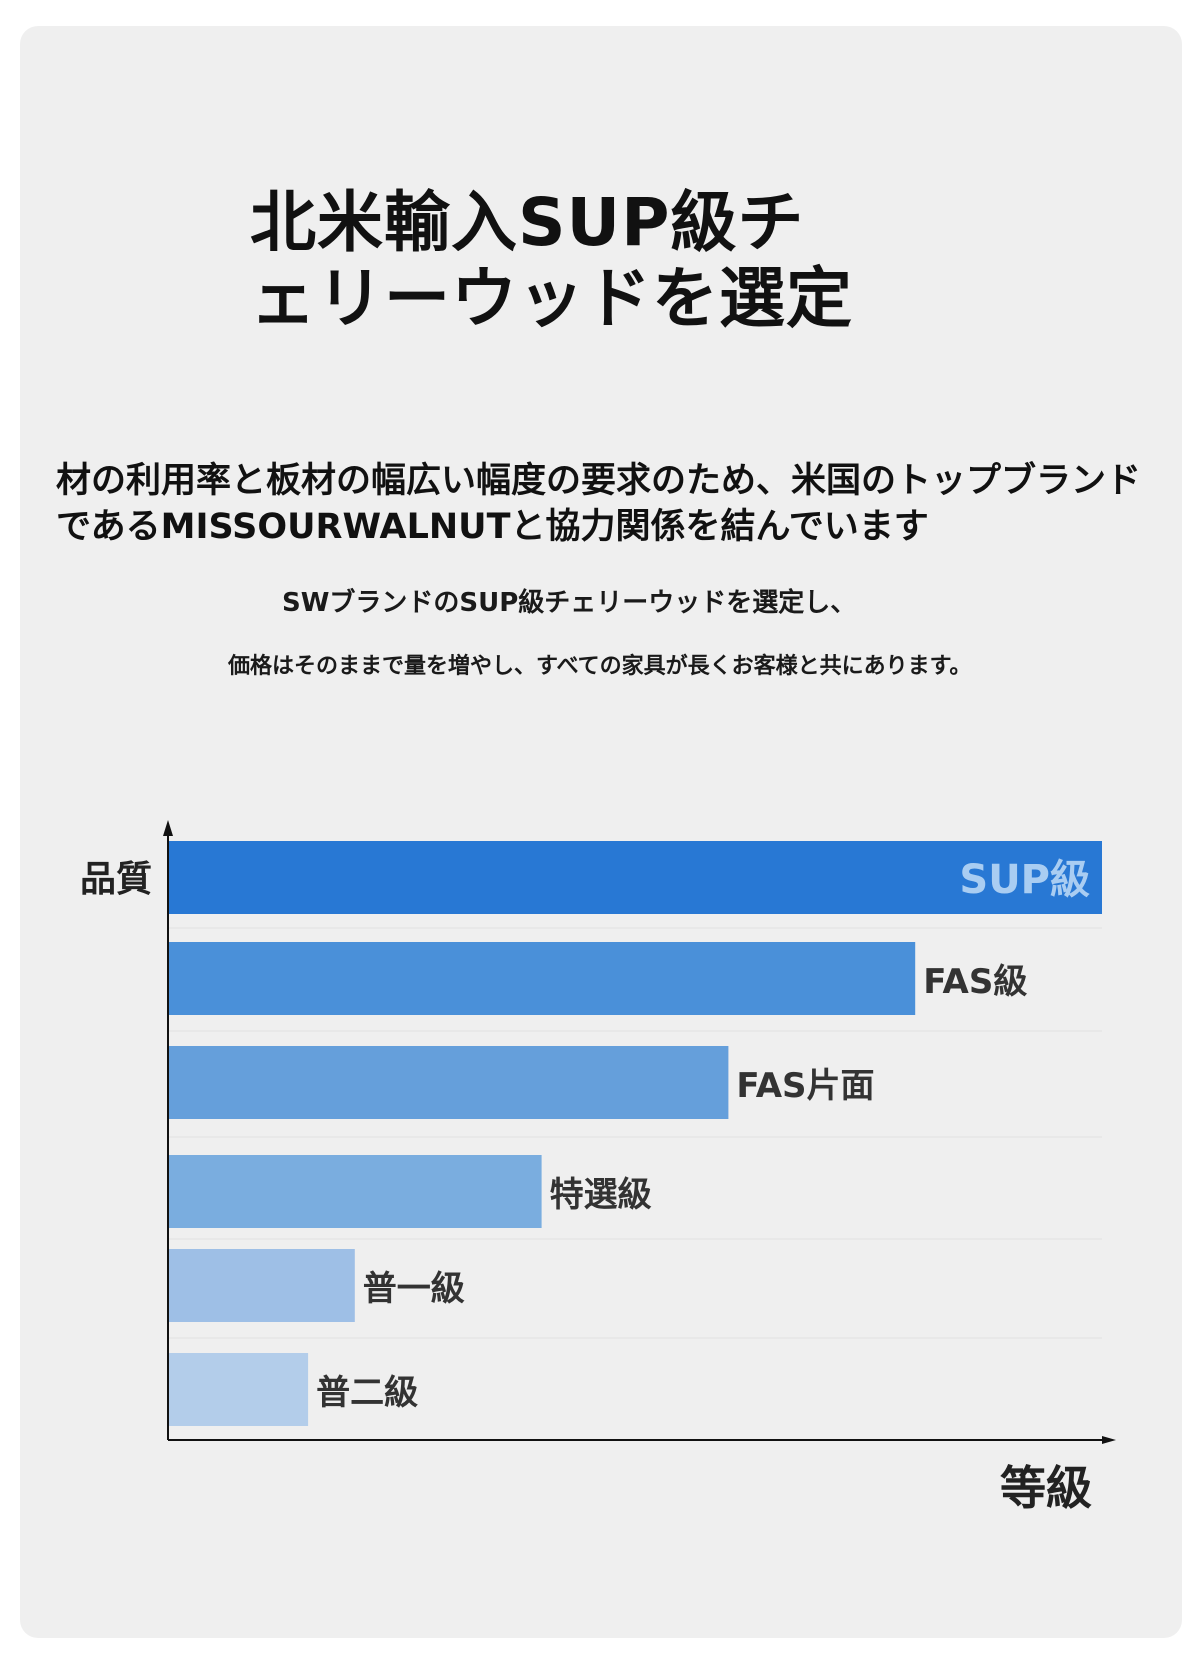  Describe the element at coordinates (1024, 880) in the screenshot. I see `bar-label-1: SUP級` at that location.